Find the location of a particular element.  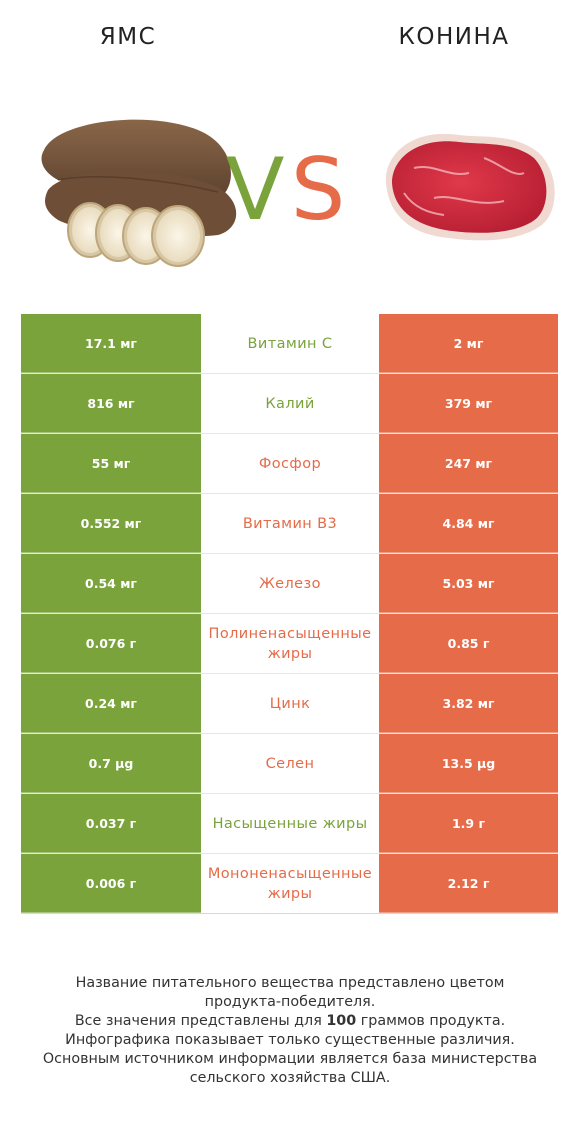

right-value: 2 мг is located at coordinates (468, 343).